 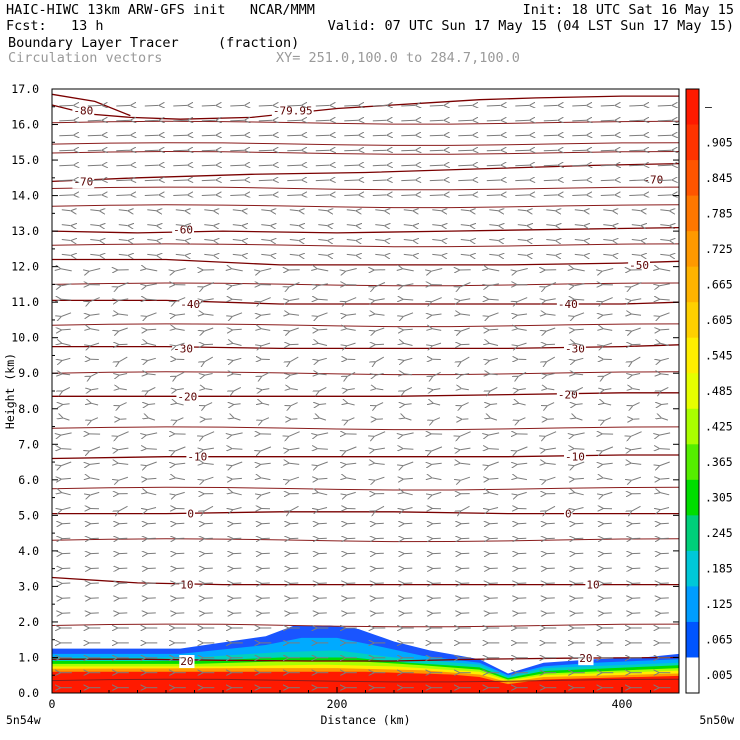 What do you see at coordinates (719, 498) in the screenshot?
I see `colorbar-label: .305` at bounding box center [719, 498].